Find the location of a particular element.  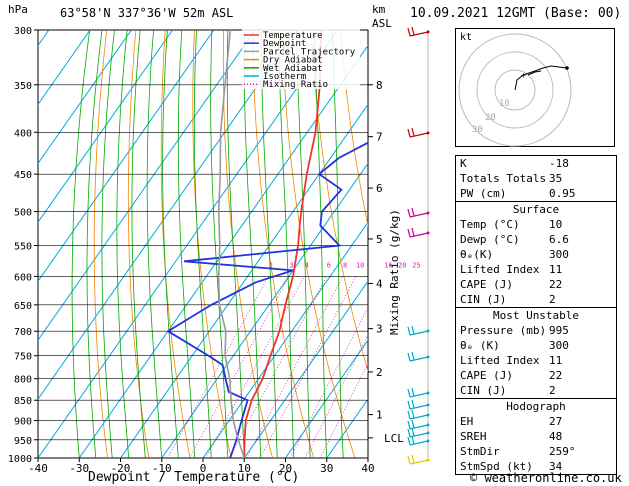

surface-title: Surface is located at coordinates (536, 209).